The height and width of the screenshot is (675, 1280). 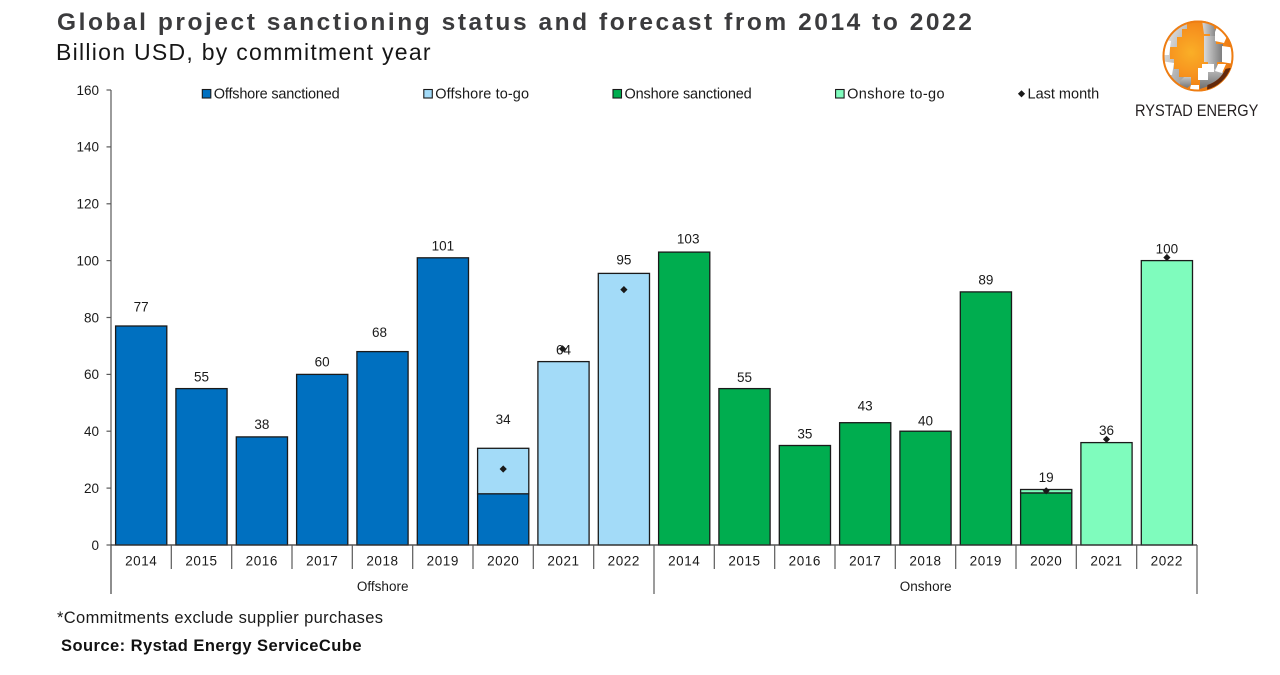 What do you see at coordinates (379, 332) in the screenshot?
I see `svg-text: 68` at bounding box center [379, 332].